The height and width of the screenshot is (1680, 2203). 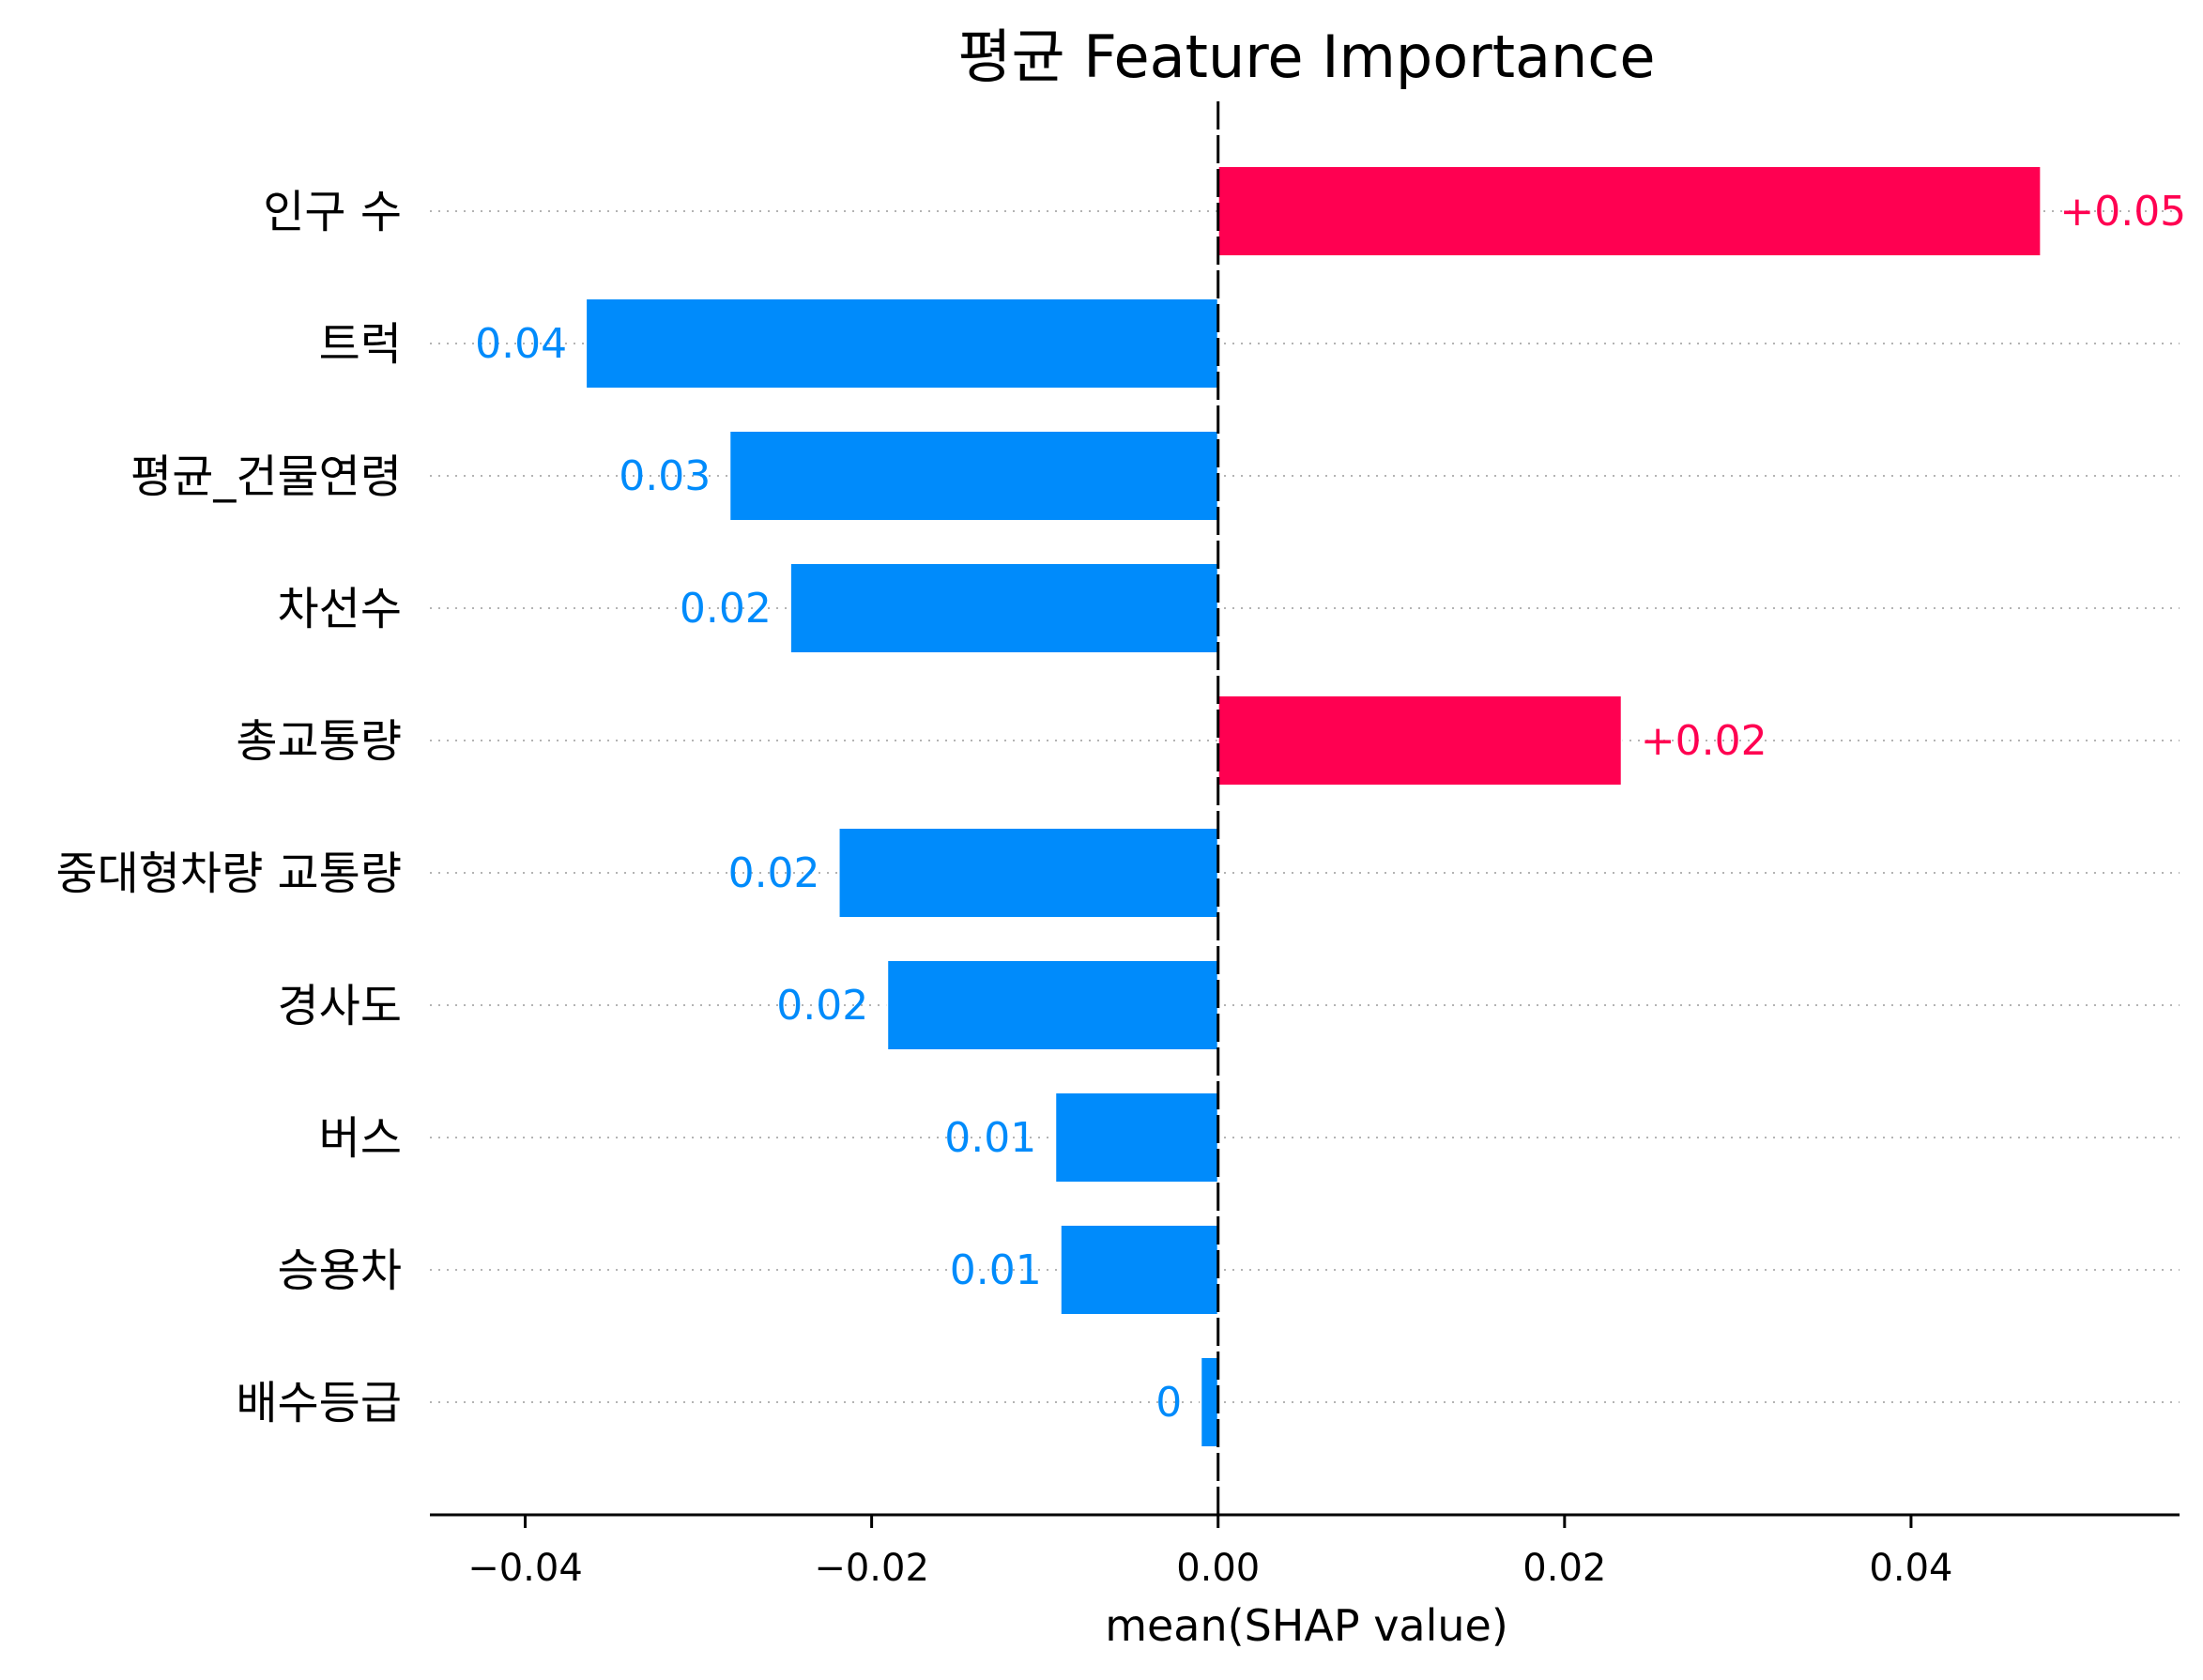 What do you see at coordinates (871, 1568) in the screenshot?
I see `x-tick-label: −0.02` at bounding box center [871, 1568].